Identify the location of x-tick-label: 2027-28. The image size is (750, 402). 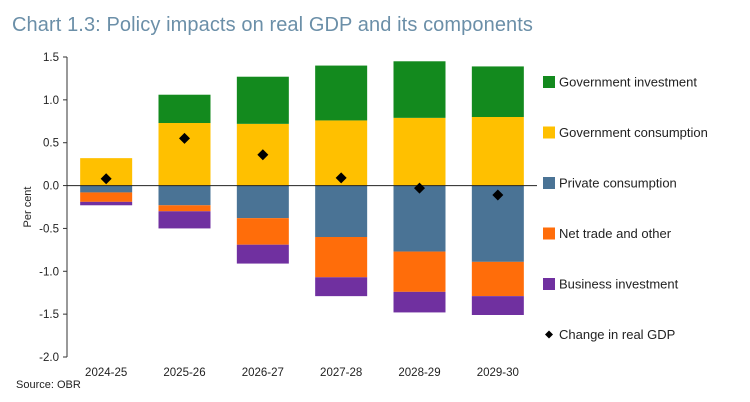
(341, 373).